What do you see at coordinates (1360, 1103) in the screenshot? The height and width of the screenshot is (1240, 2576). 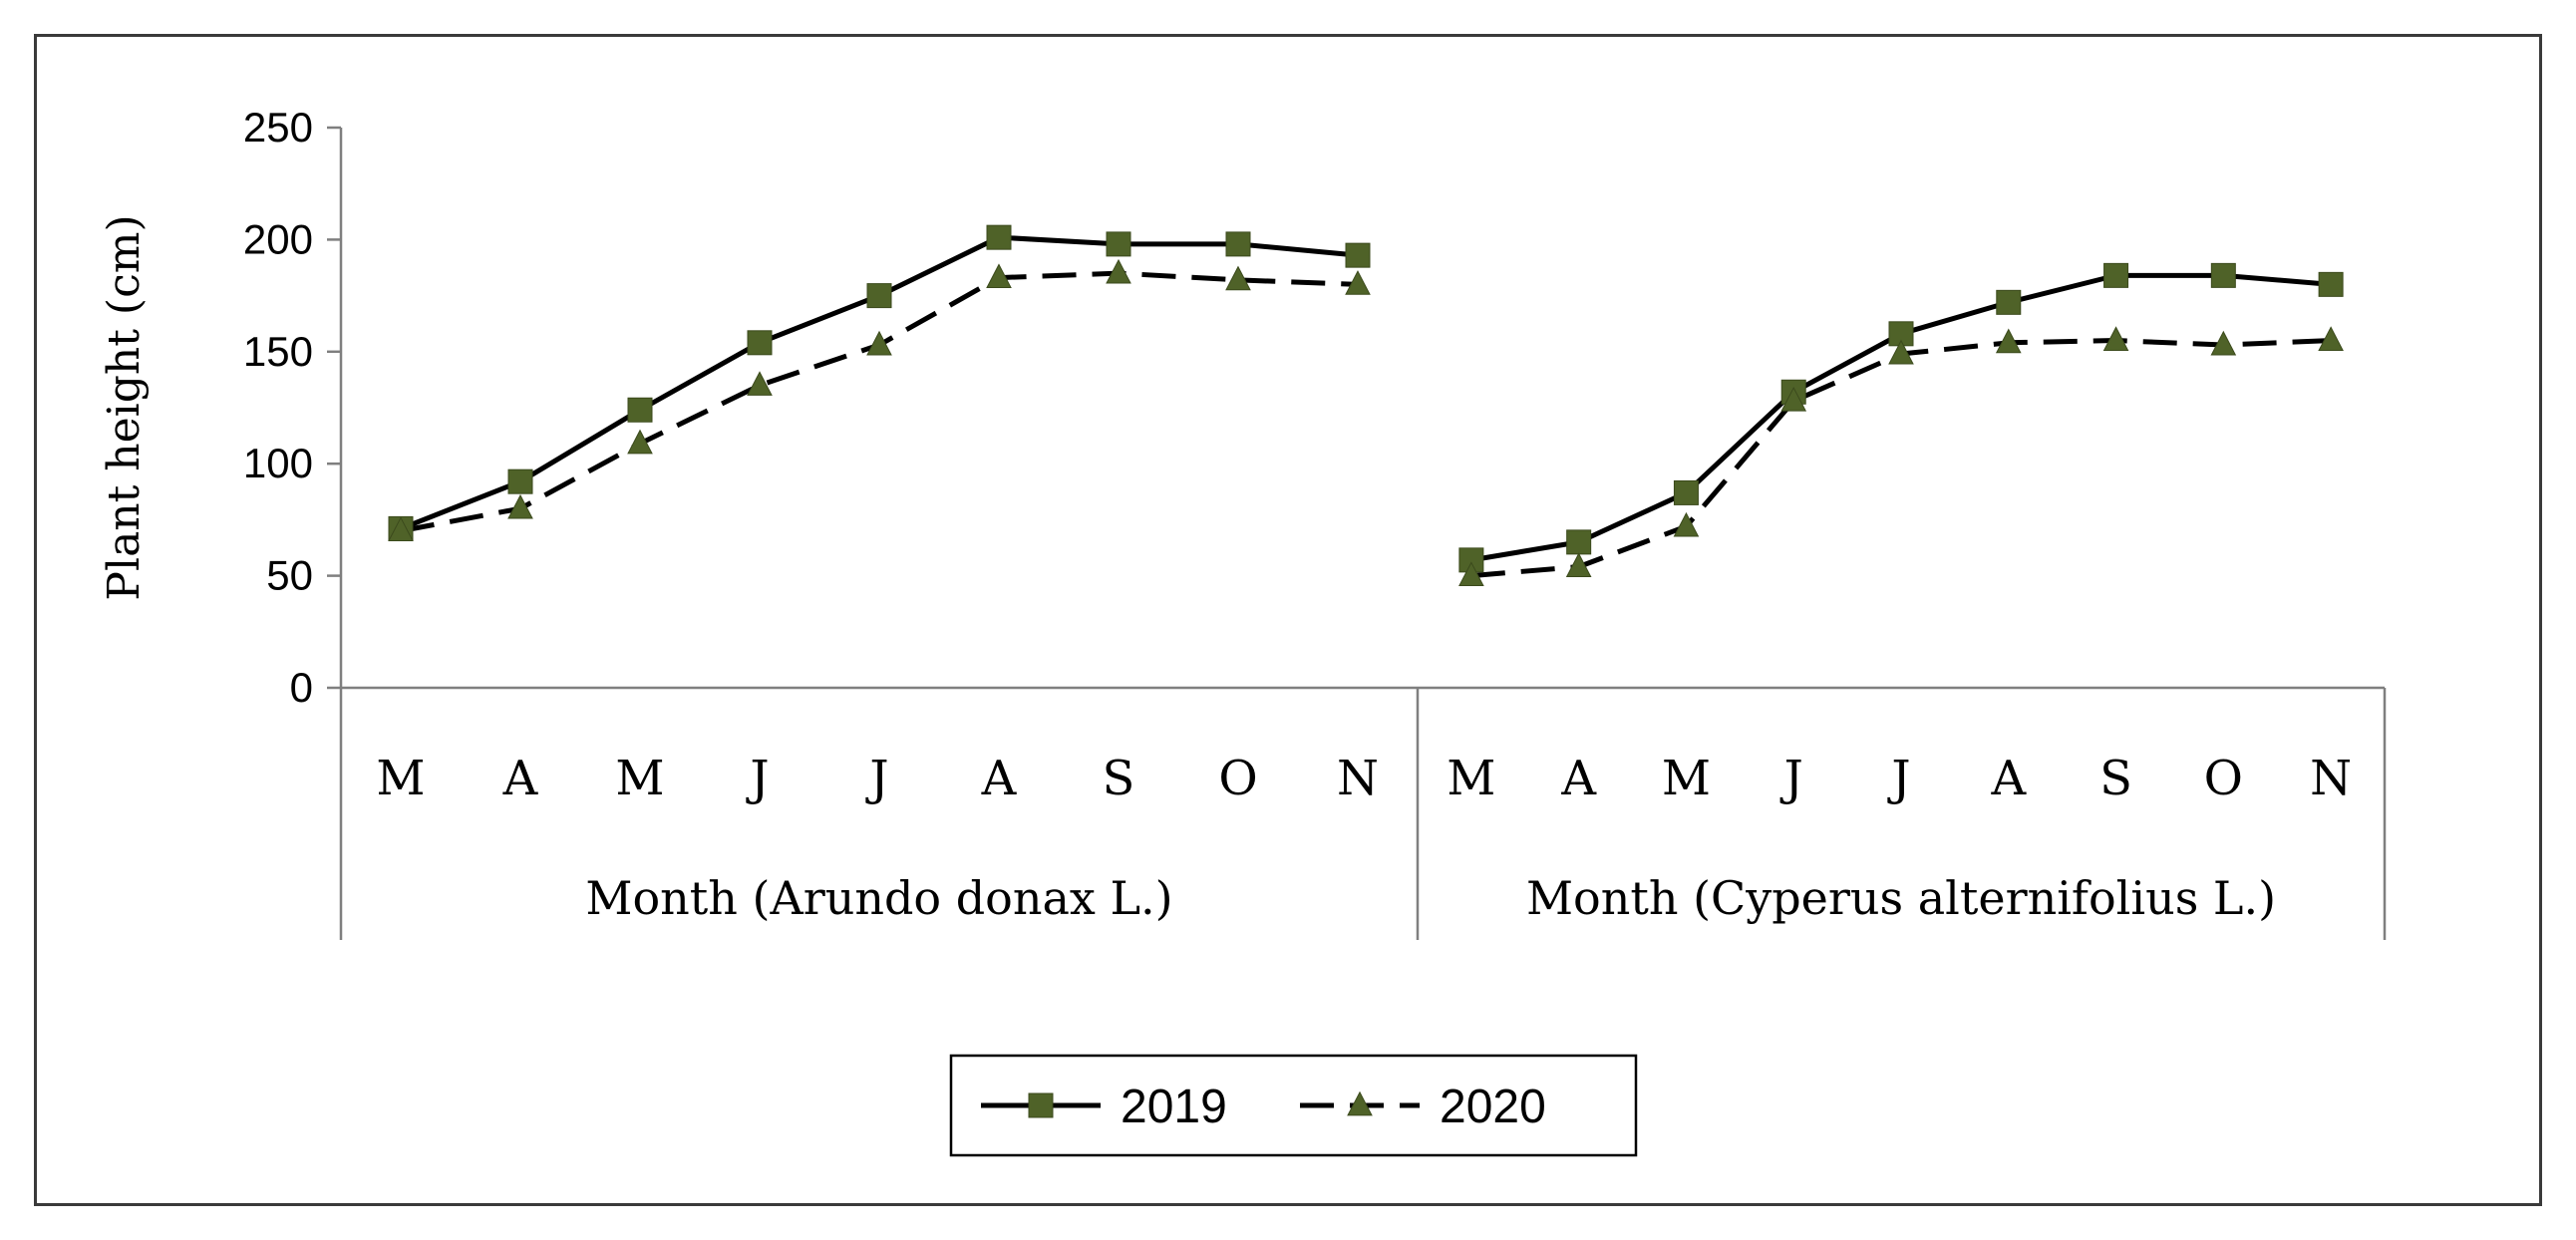 I see `legend-marker-2020` at bounding box center [1360, 1103].